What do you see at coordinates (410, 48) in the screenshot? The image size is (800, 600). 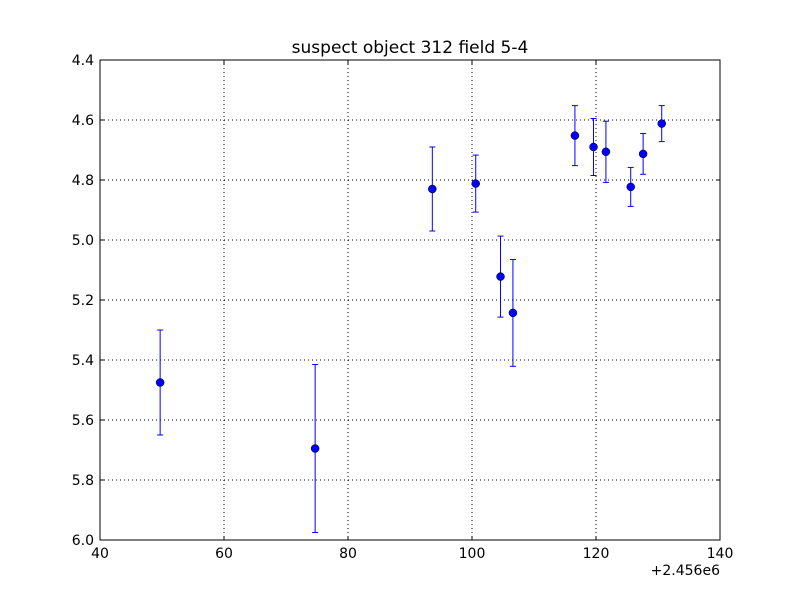 I see `chart-title: suspect object 312 field 5-4` at bounding box center [410, 48].